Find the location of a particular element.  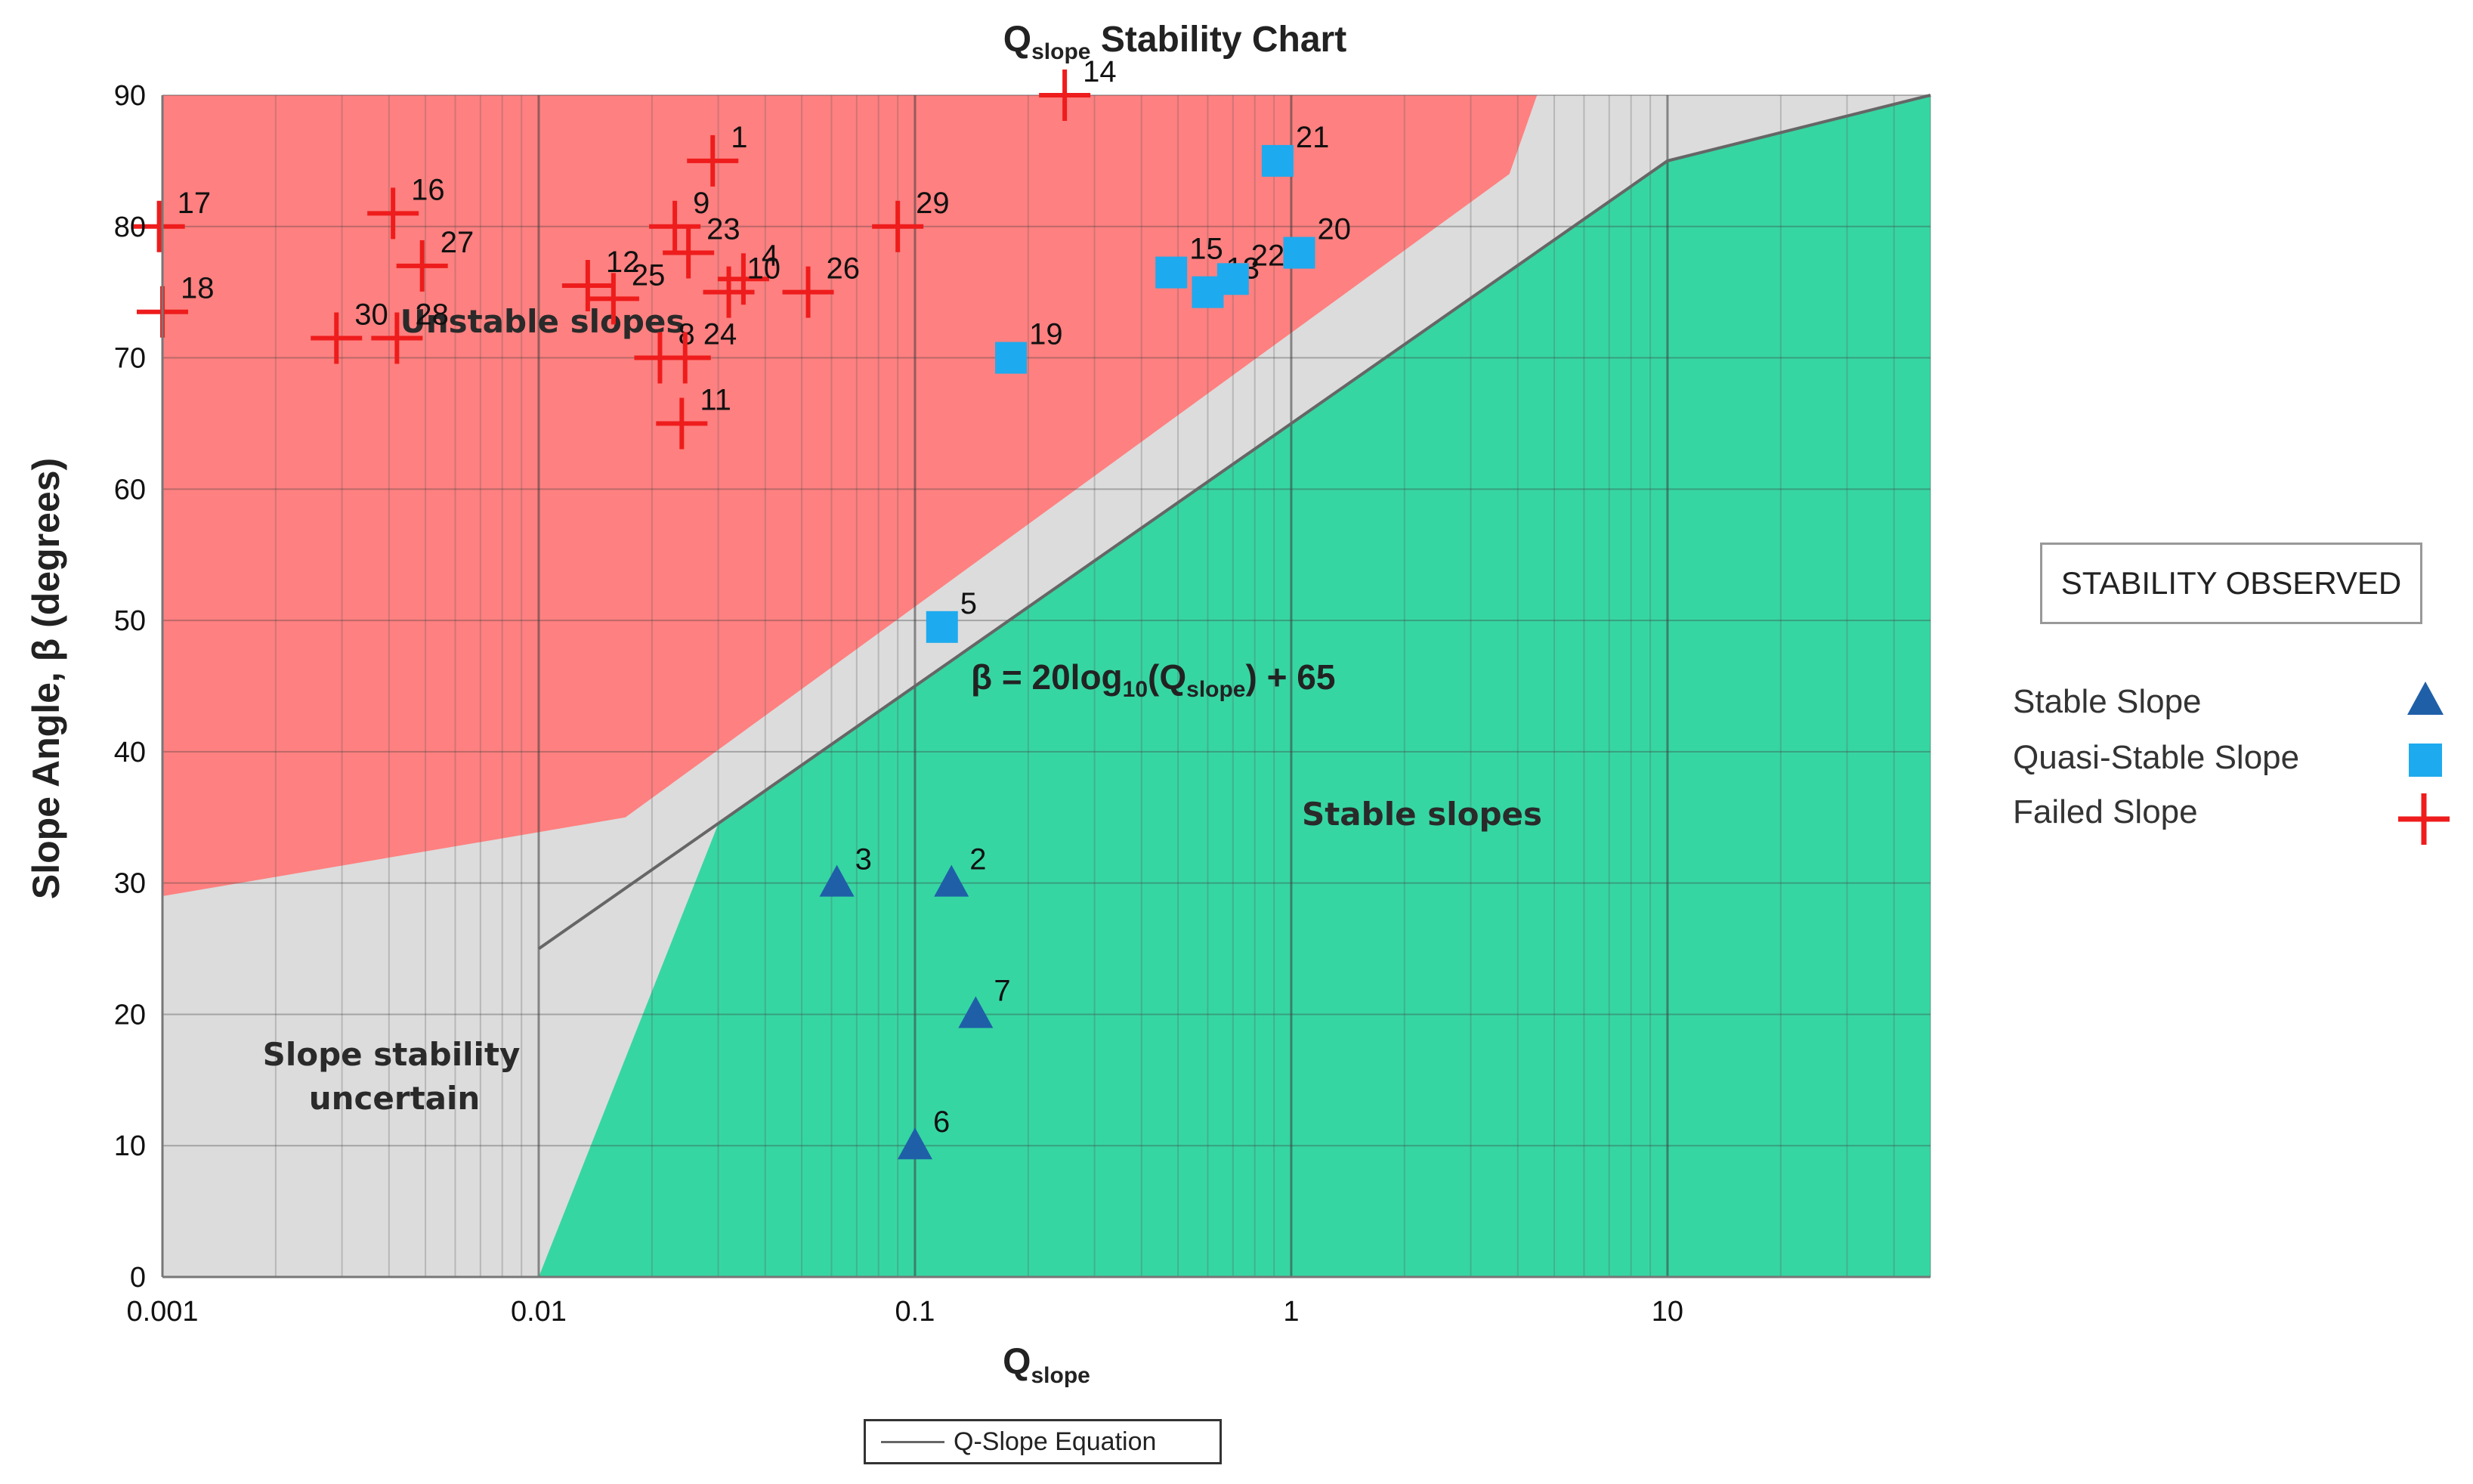

legend-label-stable: Stable Slope is located at coordinates (2107, 701).